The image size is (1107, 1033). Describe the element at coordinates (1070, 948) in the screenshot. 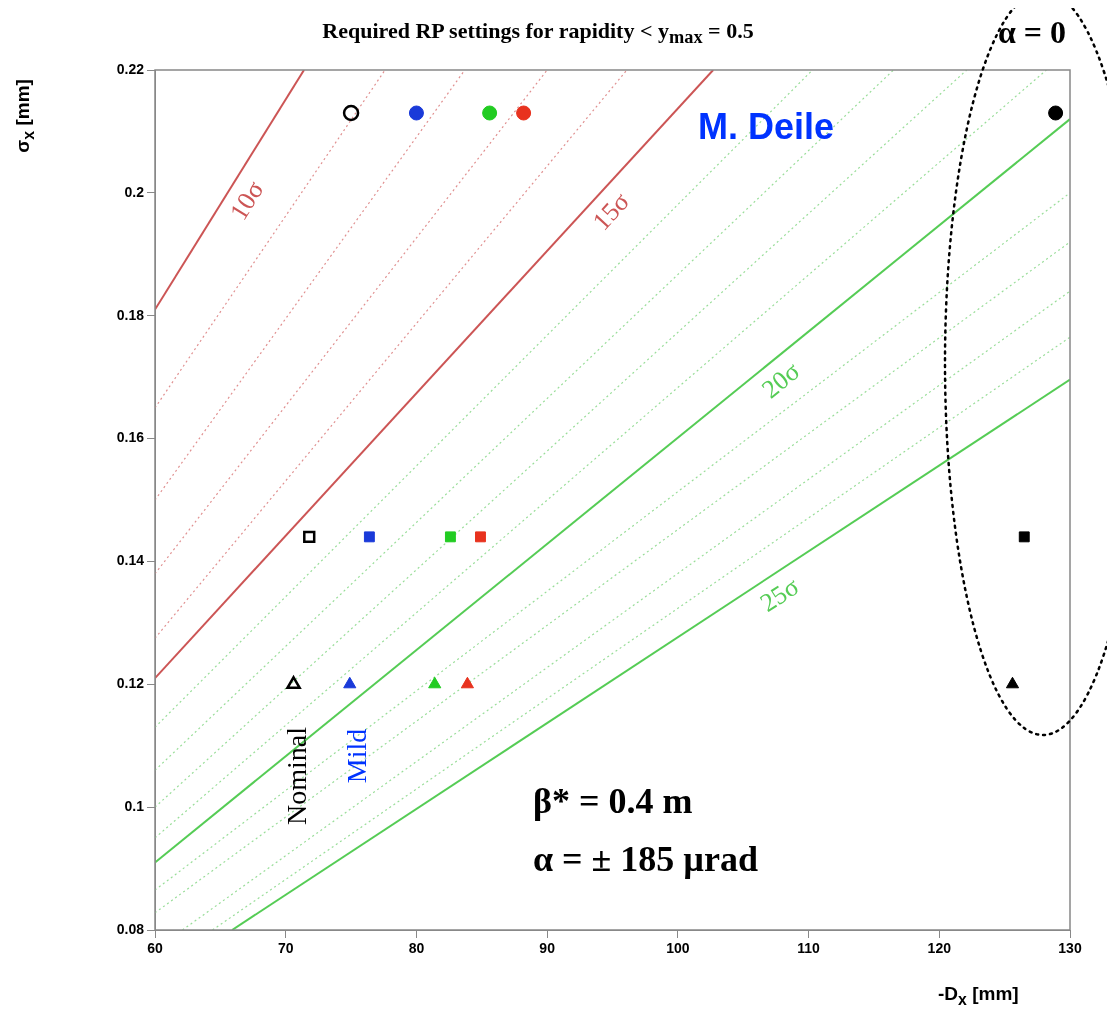

I see `x-tick-label: 130` at that location.